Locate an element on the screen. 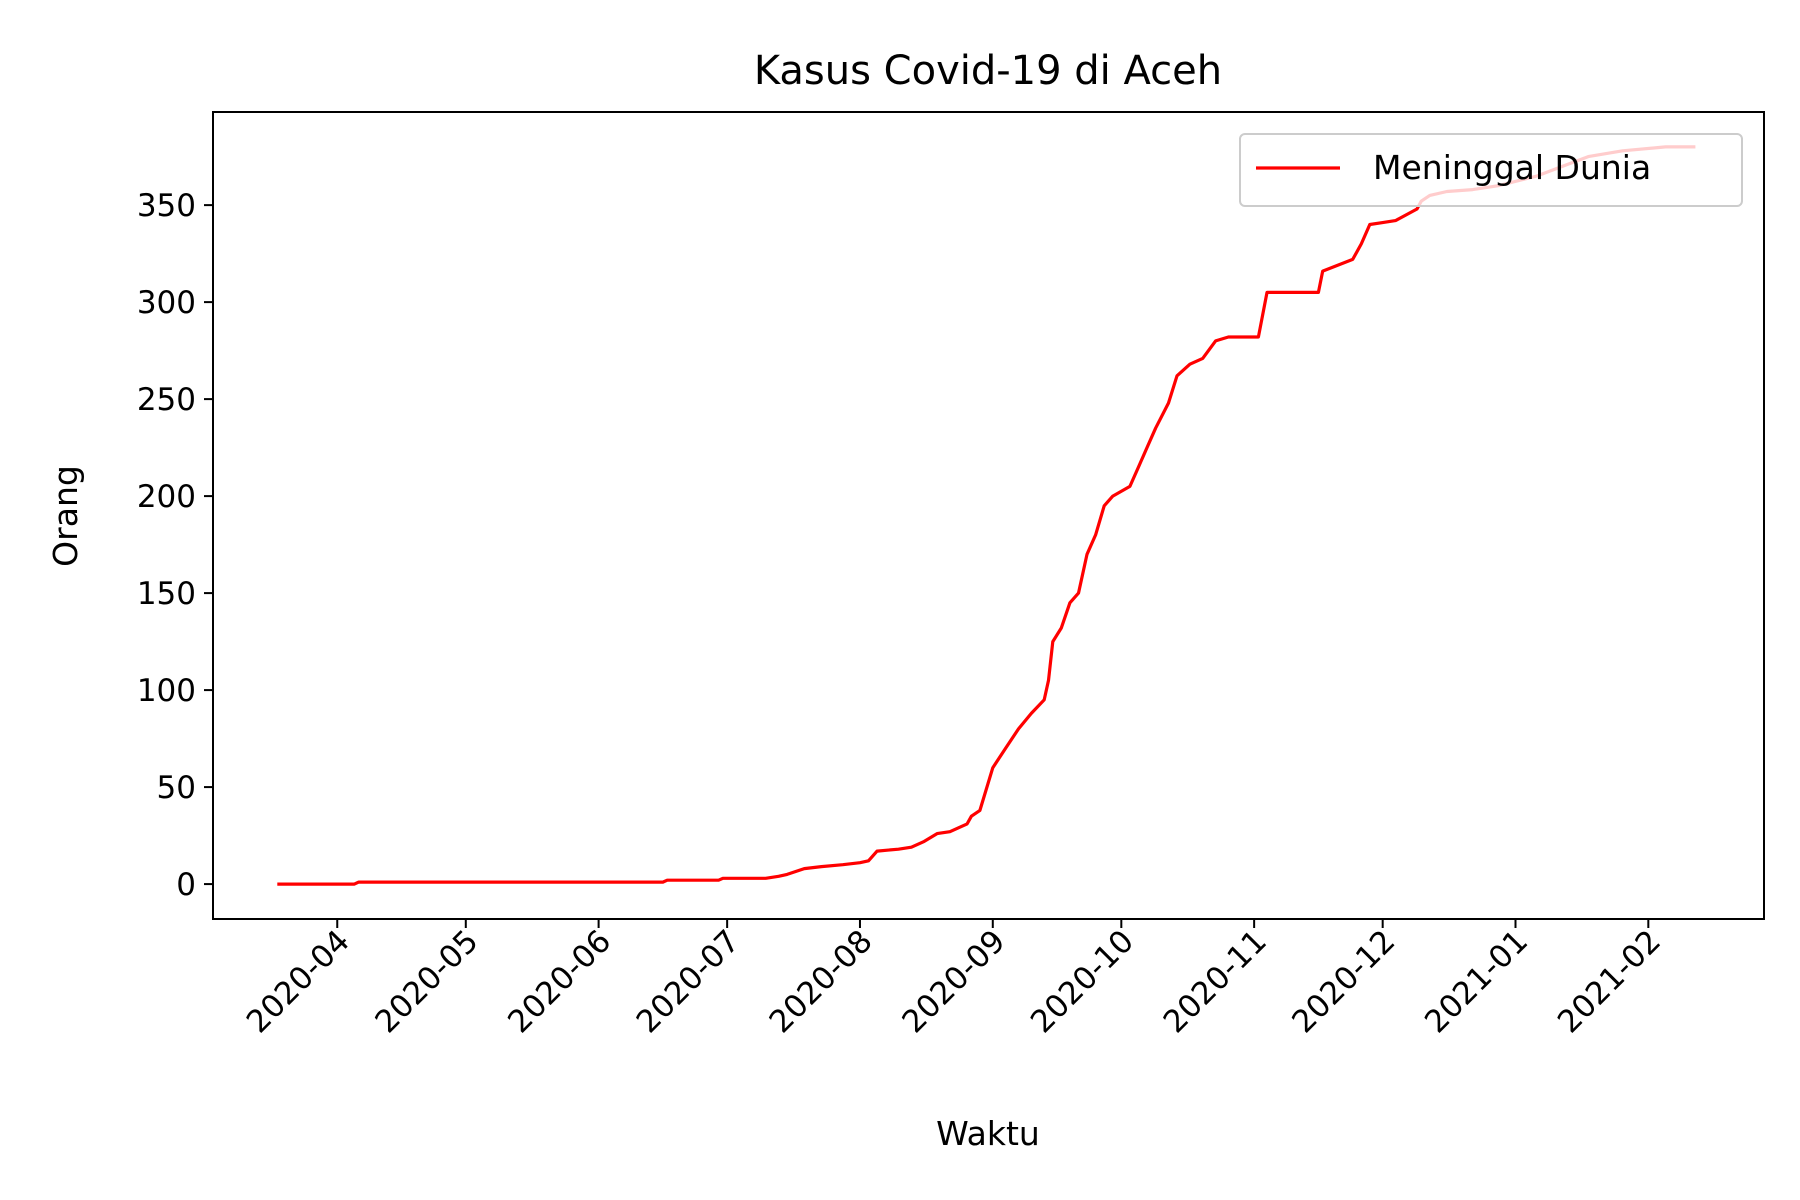  y-tick-label: 200 is located at coordinates (166, 497).